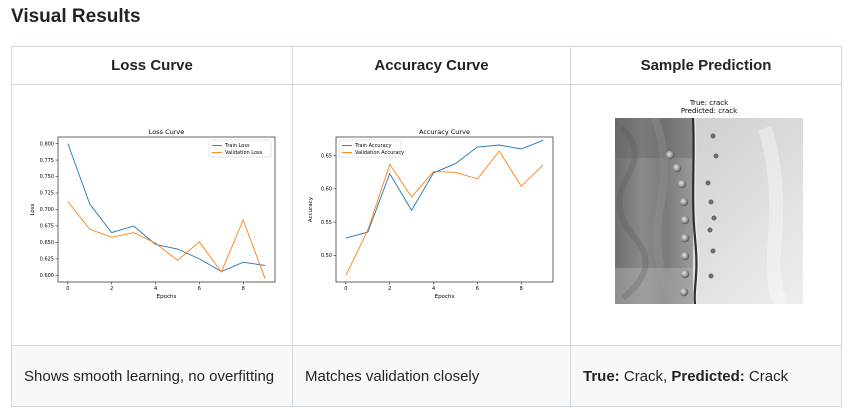 This screenshot has height=416, width=852. I want to click on chart-title: Accuracy Curve, so click(444, 132).